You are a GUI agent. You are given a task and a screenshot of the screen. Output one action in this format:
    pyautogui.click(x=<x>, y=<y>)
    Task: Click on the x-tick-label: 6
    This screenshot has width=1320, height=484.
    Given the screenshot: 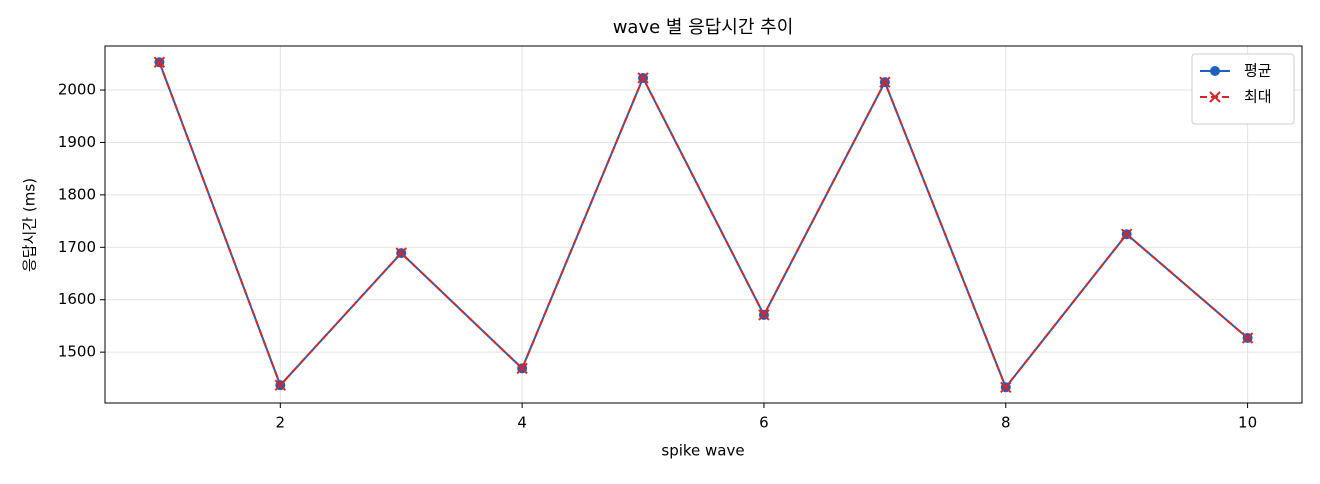 What is the action you would take?
    pyautogui.click(x=764, y=423)
    